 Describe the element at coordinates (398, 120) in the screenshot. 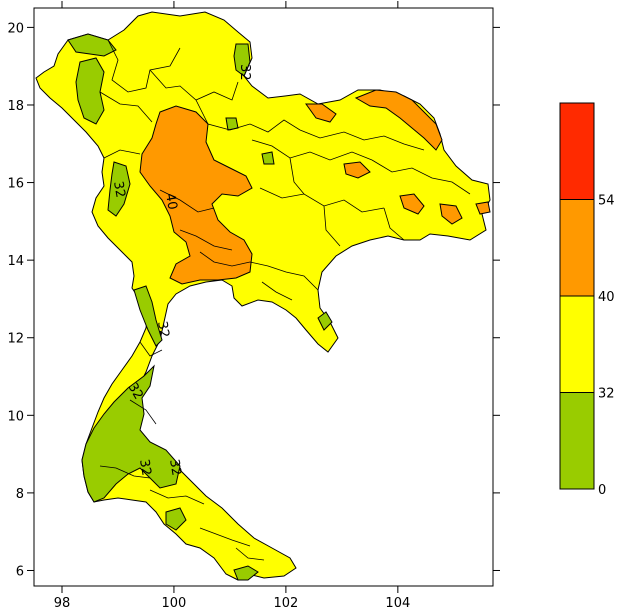

I see `orange-zone-northeast` at that location.